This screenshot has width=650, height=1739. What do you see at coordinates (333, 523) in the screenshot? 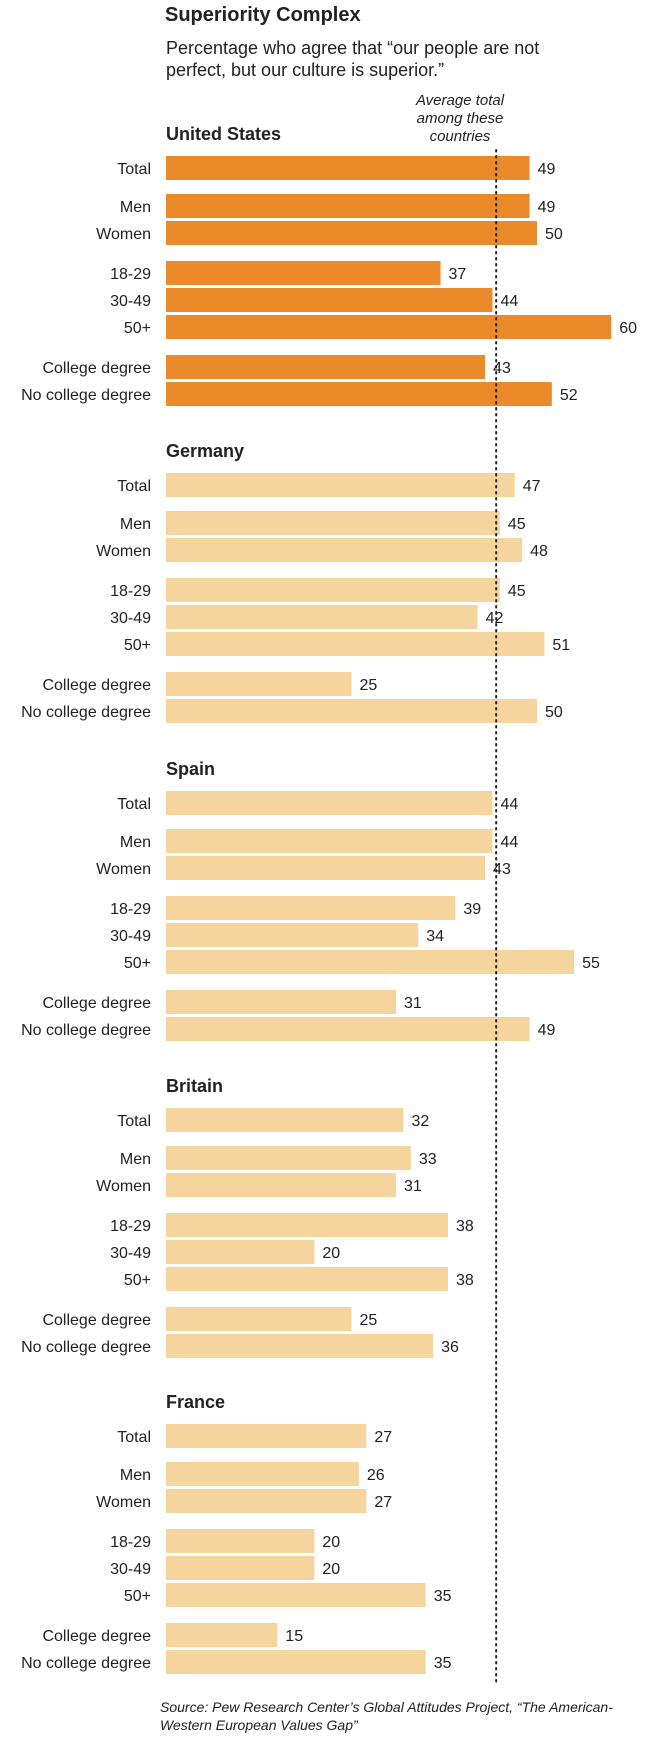
I see `bar-germany-men` at bounding box center [333, 523].